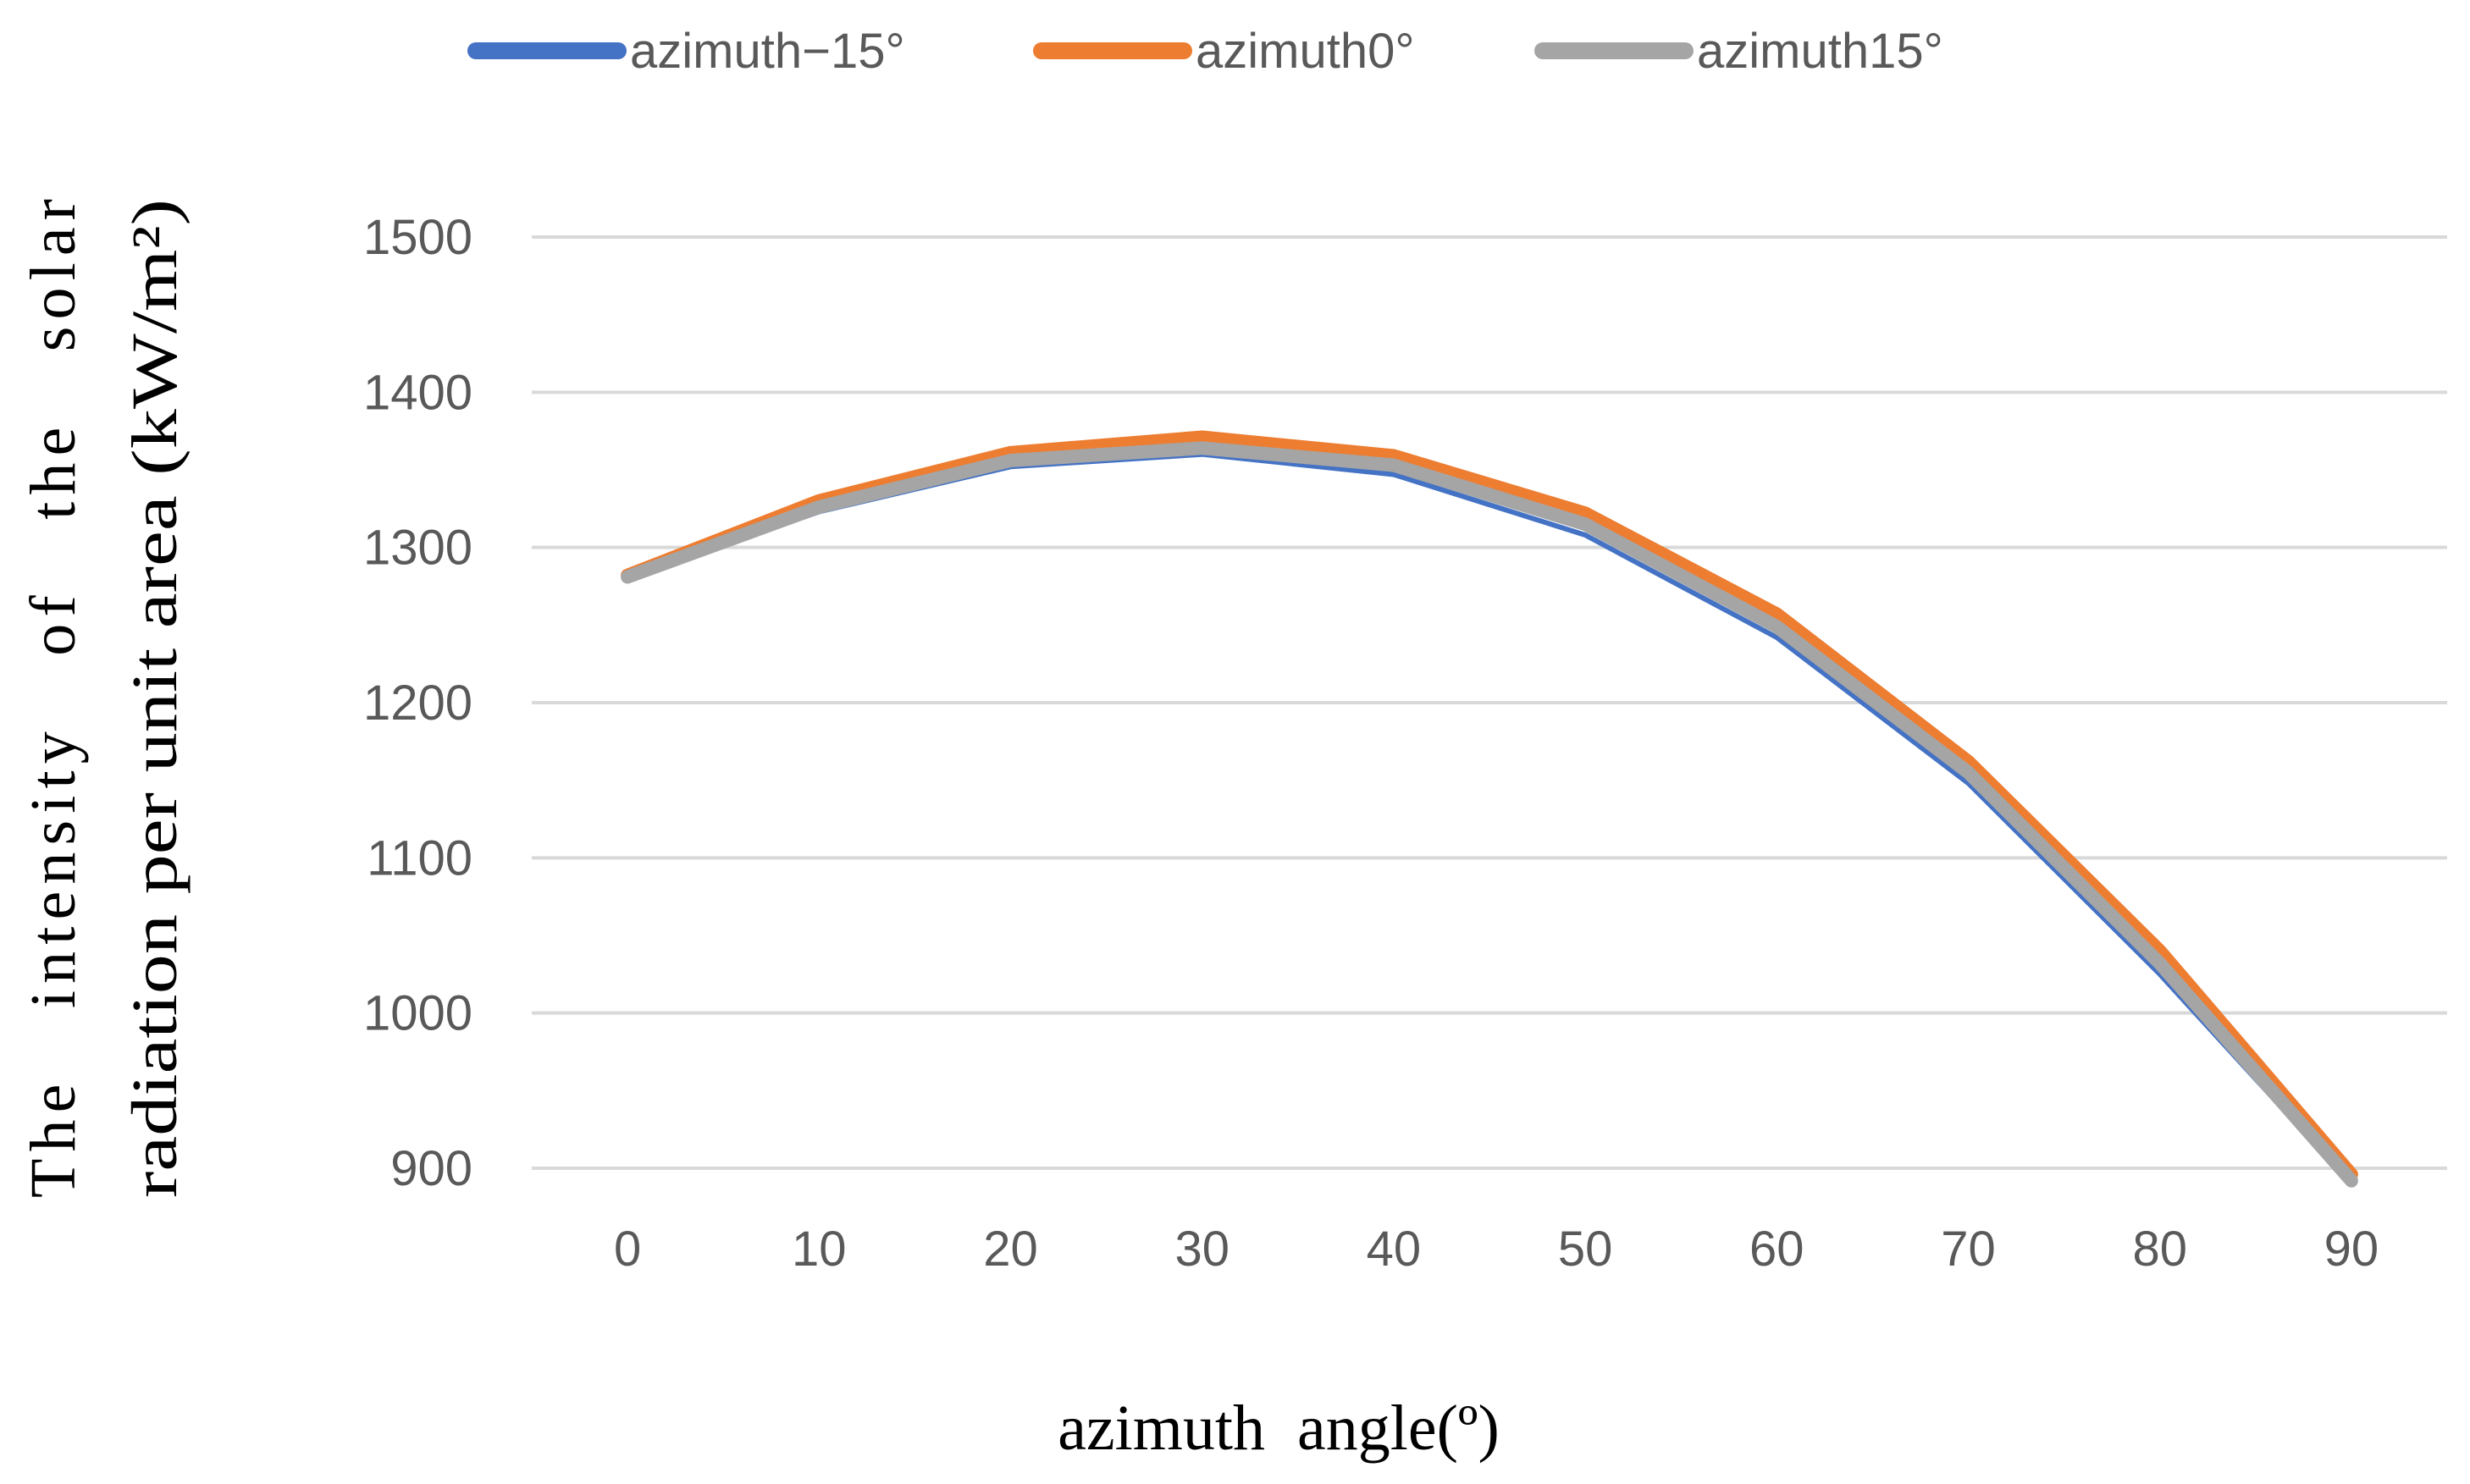  What do you see at coordinates (417, 392) in the screenshot?
I see `y-tick-label: 1400` at bounding box center [417, 392].